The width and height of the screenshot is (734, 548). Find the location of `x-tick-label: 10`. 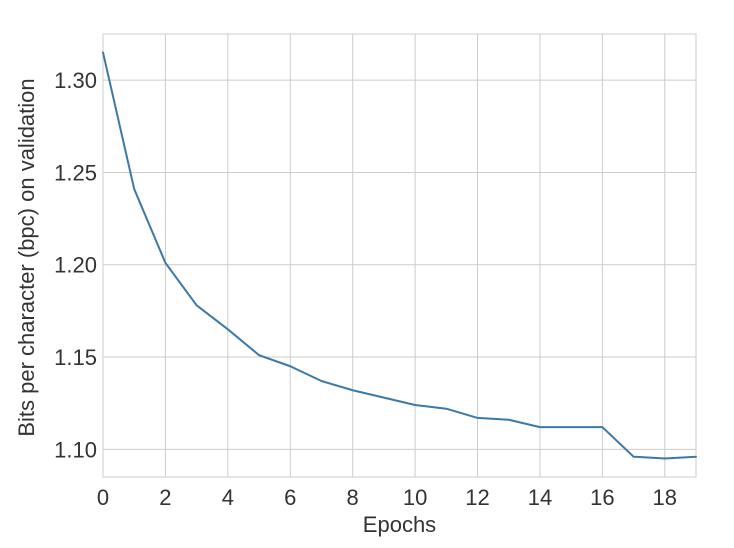

x-tick-label: 10 is located at coordinates (415, 497).